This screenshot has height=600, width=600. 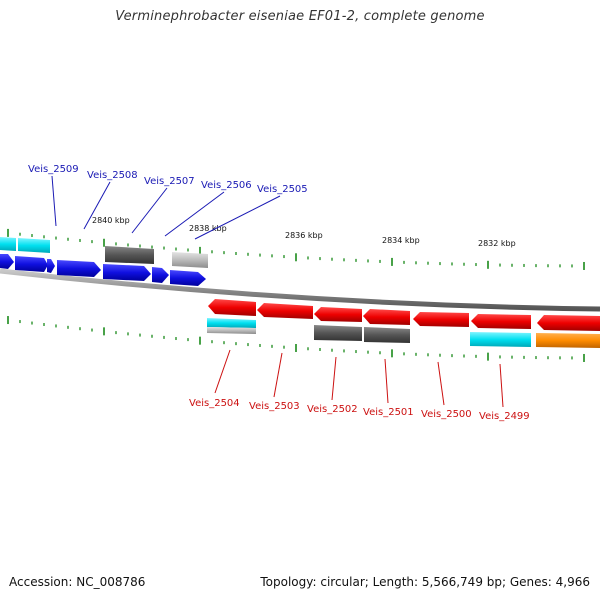 I want to click on feature-cyan-left-b, so click(x=34, y=245).